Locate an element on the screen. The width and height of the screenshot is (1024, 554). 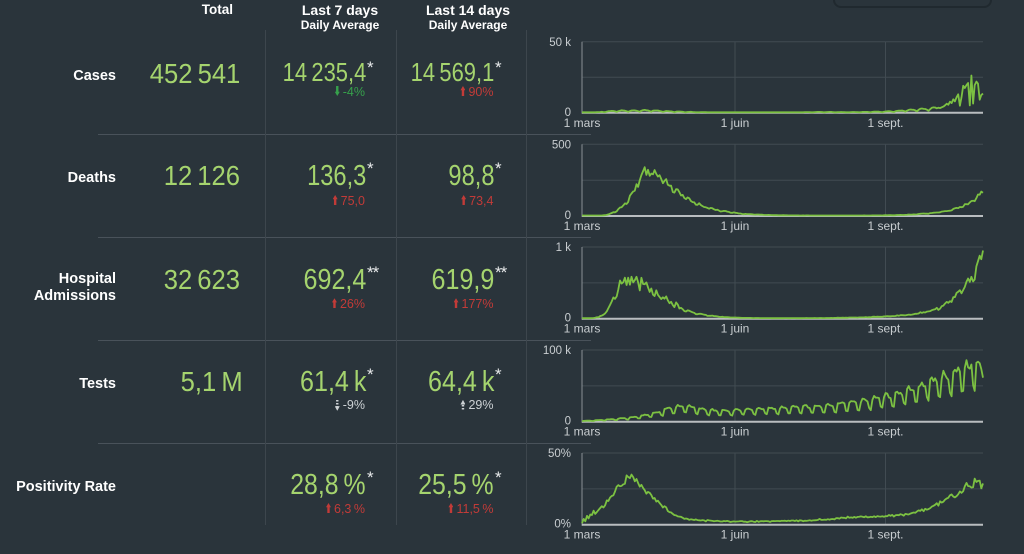
svg-text: 50 k is located at coordinates (560, 43).